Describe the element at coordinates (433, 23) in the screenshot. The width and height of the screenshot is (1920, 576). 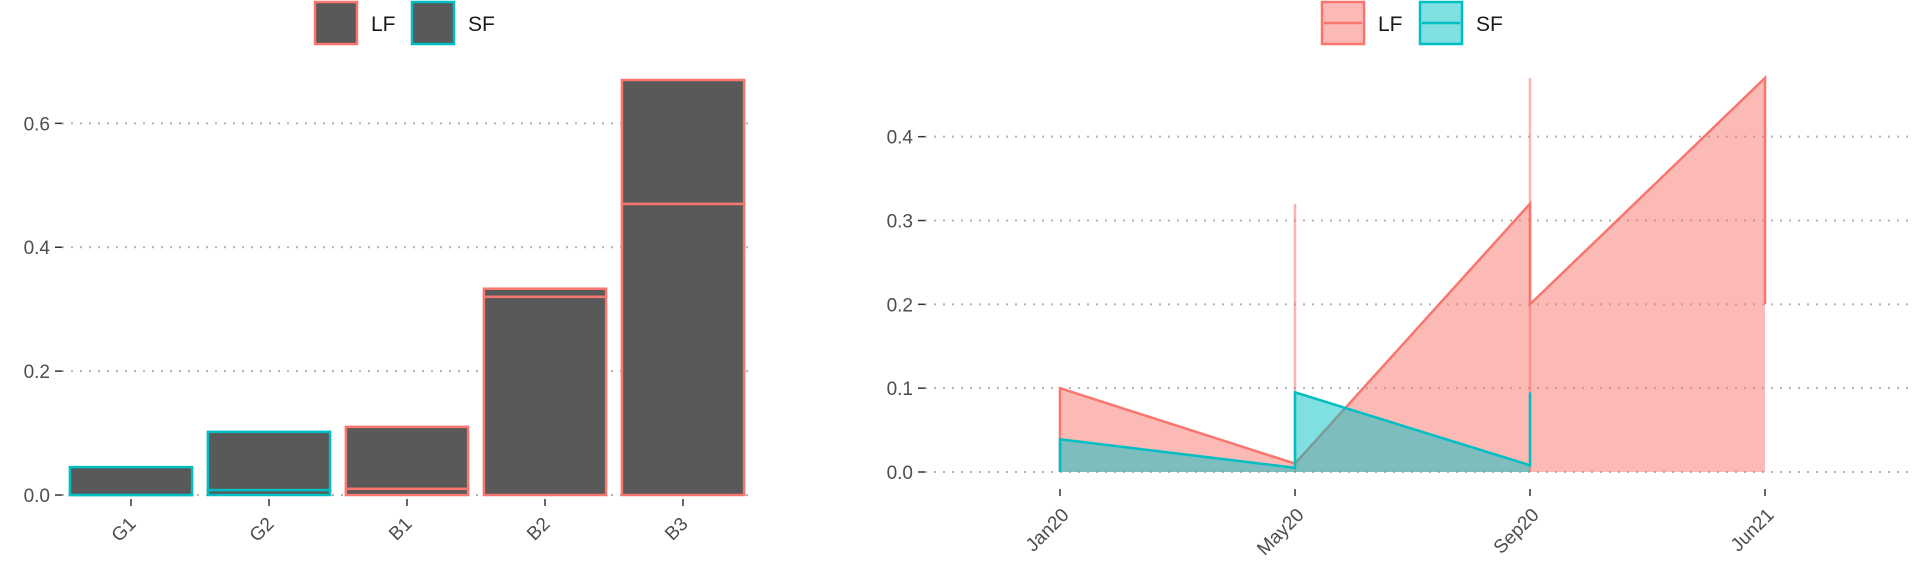
I see `legend-key-sf` at that location.